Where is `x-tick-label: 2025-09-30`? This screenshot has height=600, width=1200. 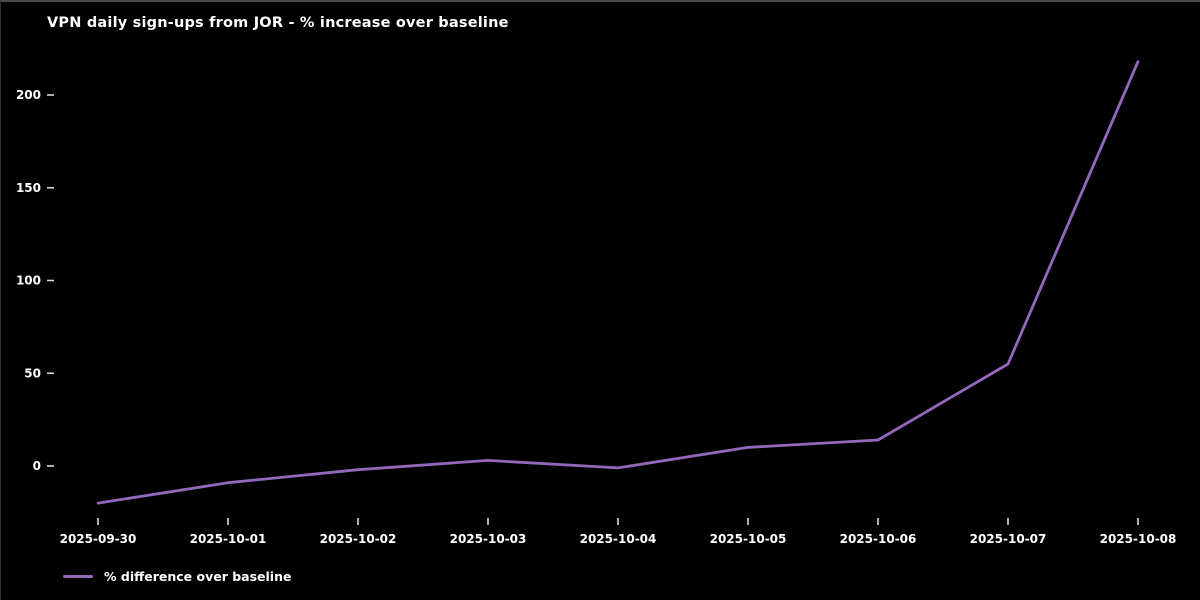 x-tick-label: 2025-09-30 is located at coordinates (98, 539).